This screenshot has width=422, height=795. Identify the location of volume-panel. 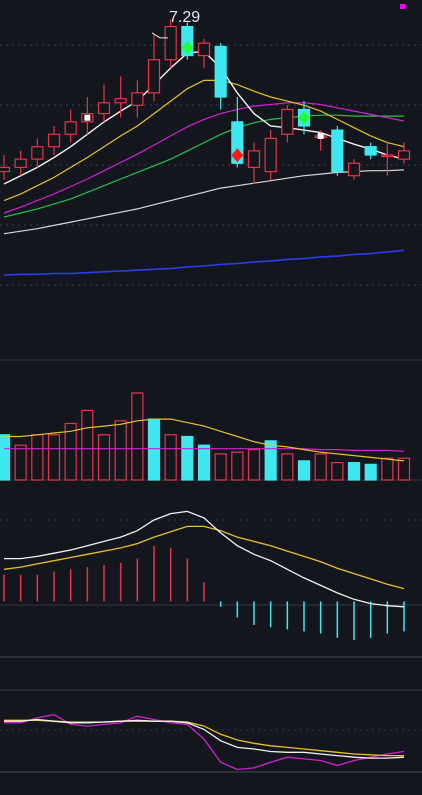
(205, 436).